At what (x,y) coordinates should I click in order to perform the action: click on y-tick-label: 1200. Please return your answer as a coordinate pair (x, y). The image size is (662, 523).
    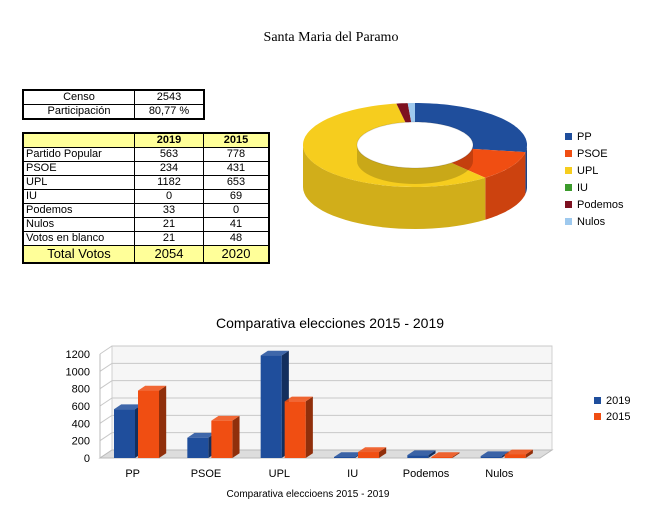
    Looking at the image, I should click on (78, 355).